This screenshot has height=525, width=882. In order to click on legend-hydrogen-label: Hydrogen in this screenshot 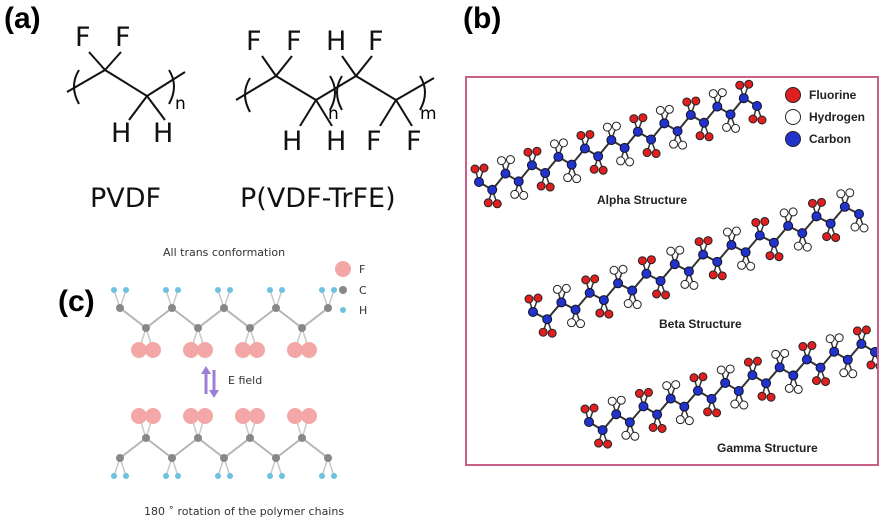, I will do `click(837, 117)`.